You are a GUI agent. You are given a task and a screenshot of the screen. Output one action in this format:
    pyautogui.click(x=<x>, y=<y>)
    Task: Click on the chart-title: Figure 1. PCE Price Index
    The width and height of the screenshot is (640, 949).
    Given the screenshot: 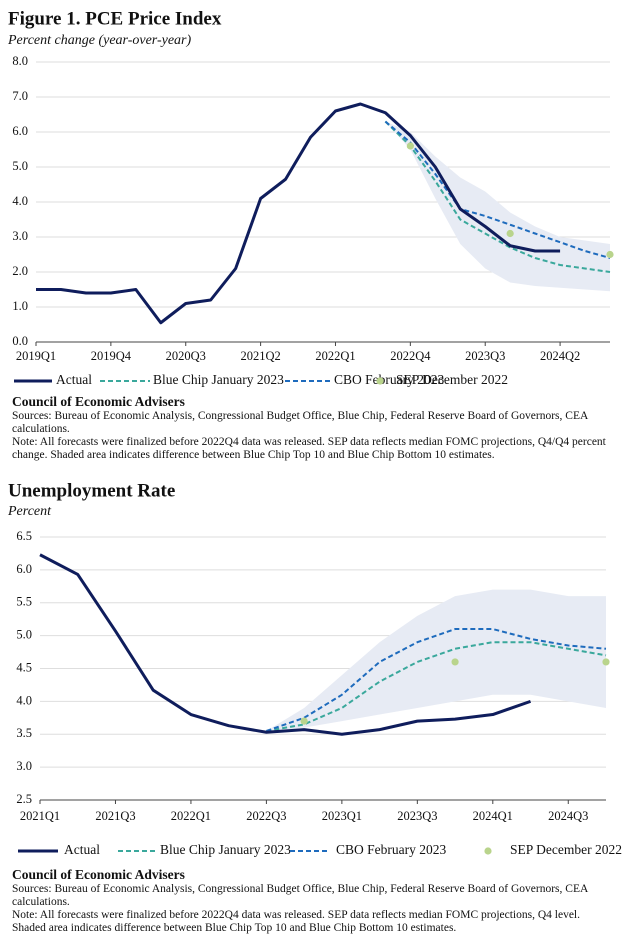 What is the action you would take?
    pyautogui.click(x=115, y=18)
    